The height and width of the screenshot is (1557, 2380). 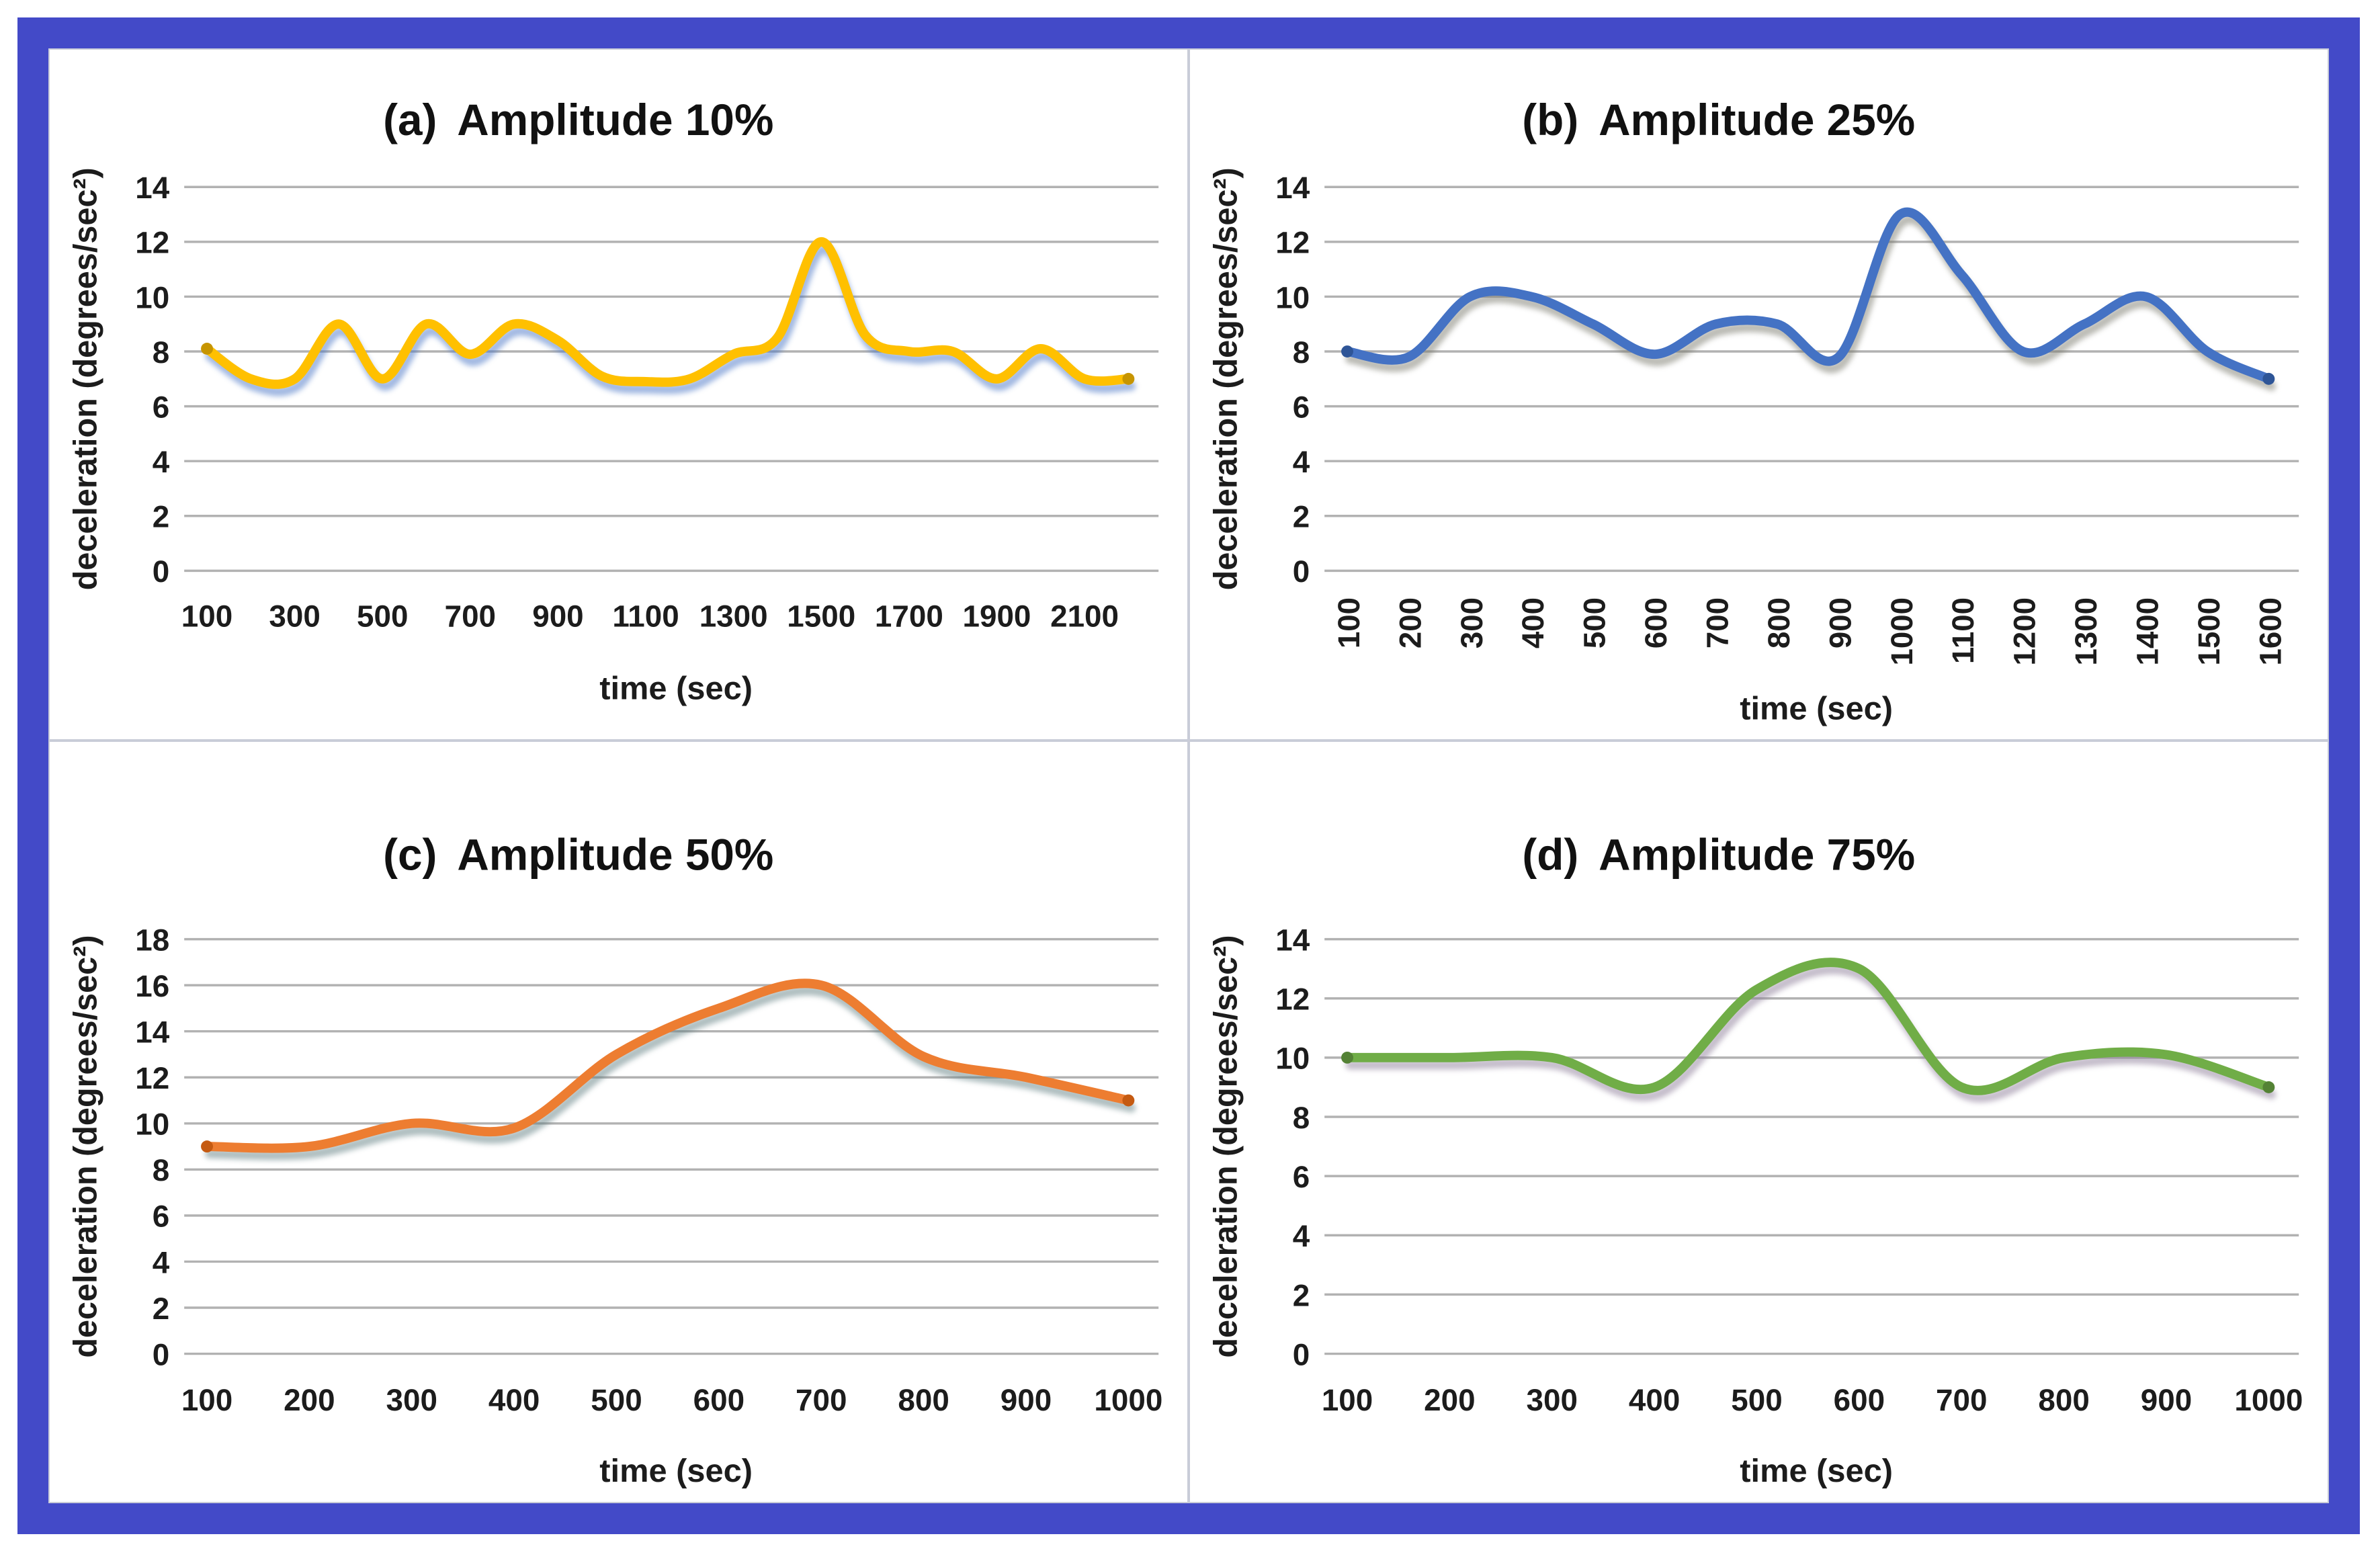 What do you see at coordinates (1757, 120) in the screenshot?
I see `chart-title-text: Amplitude 25%` at bounding box center [1757, 120].